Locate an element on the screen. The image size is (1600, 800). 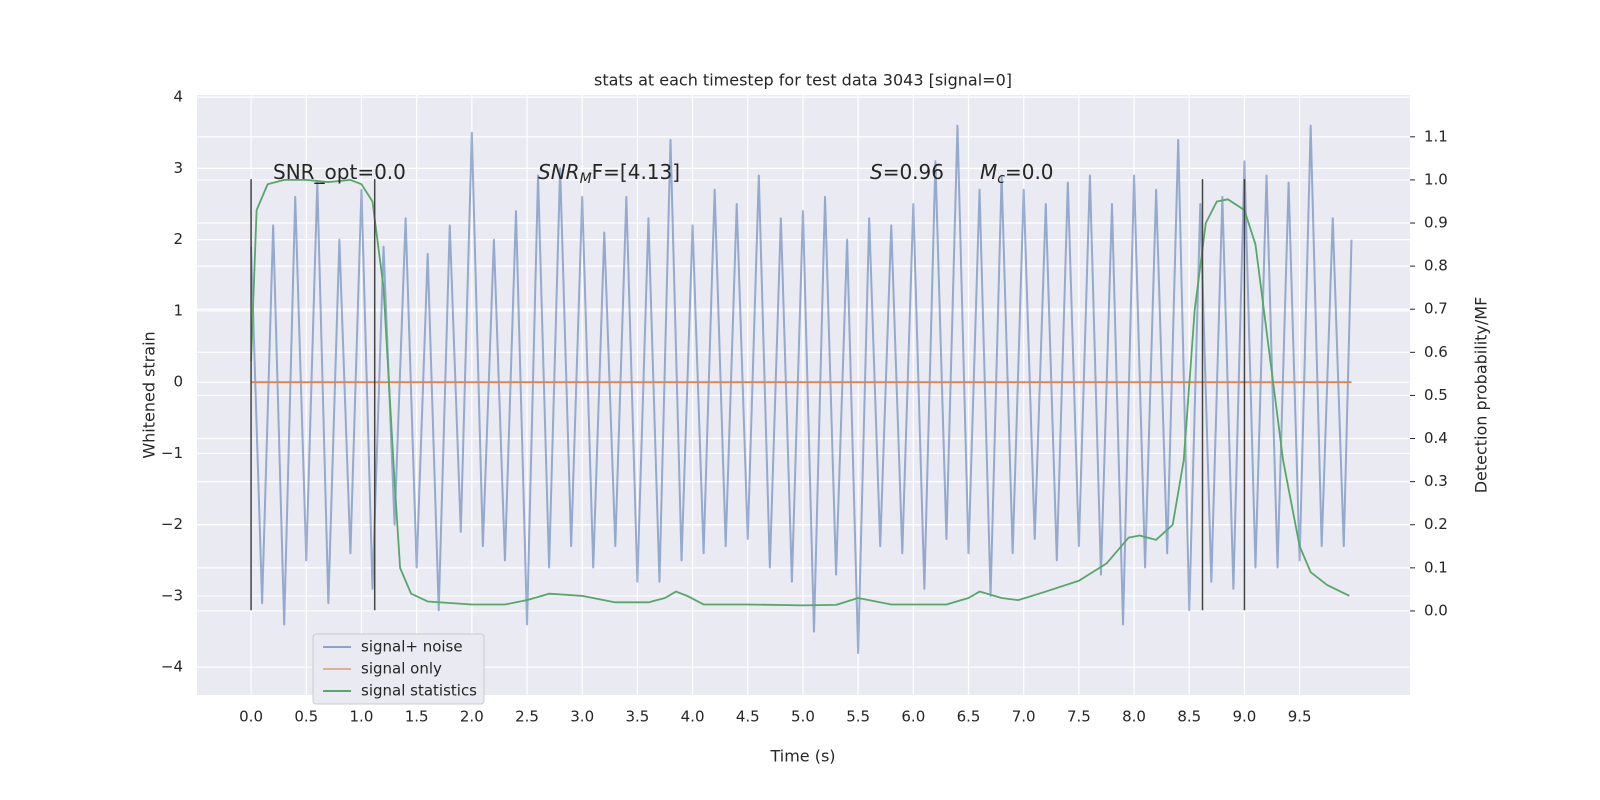
annotation-part: SNR_opt=0.0 is located at coordinates (339, 172).